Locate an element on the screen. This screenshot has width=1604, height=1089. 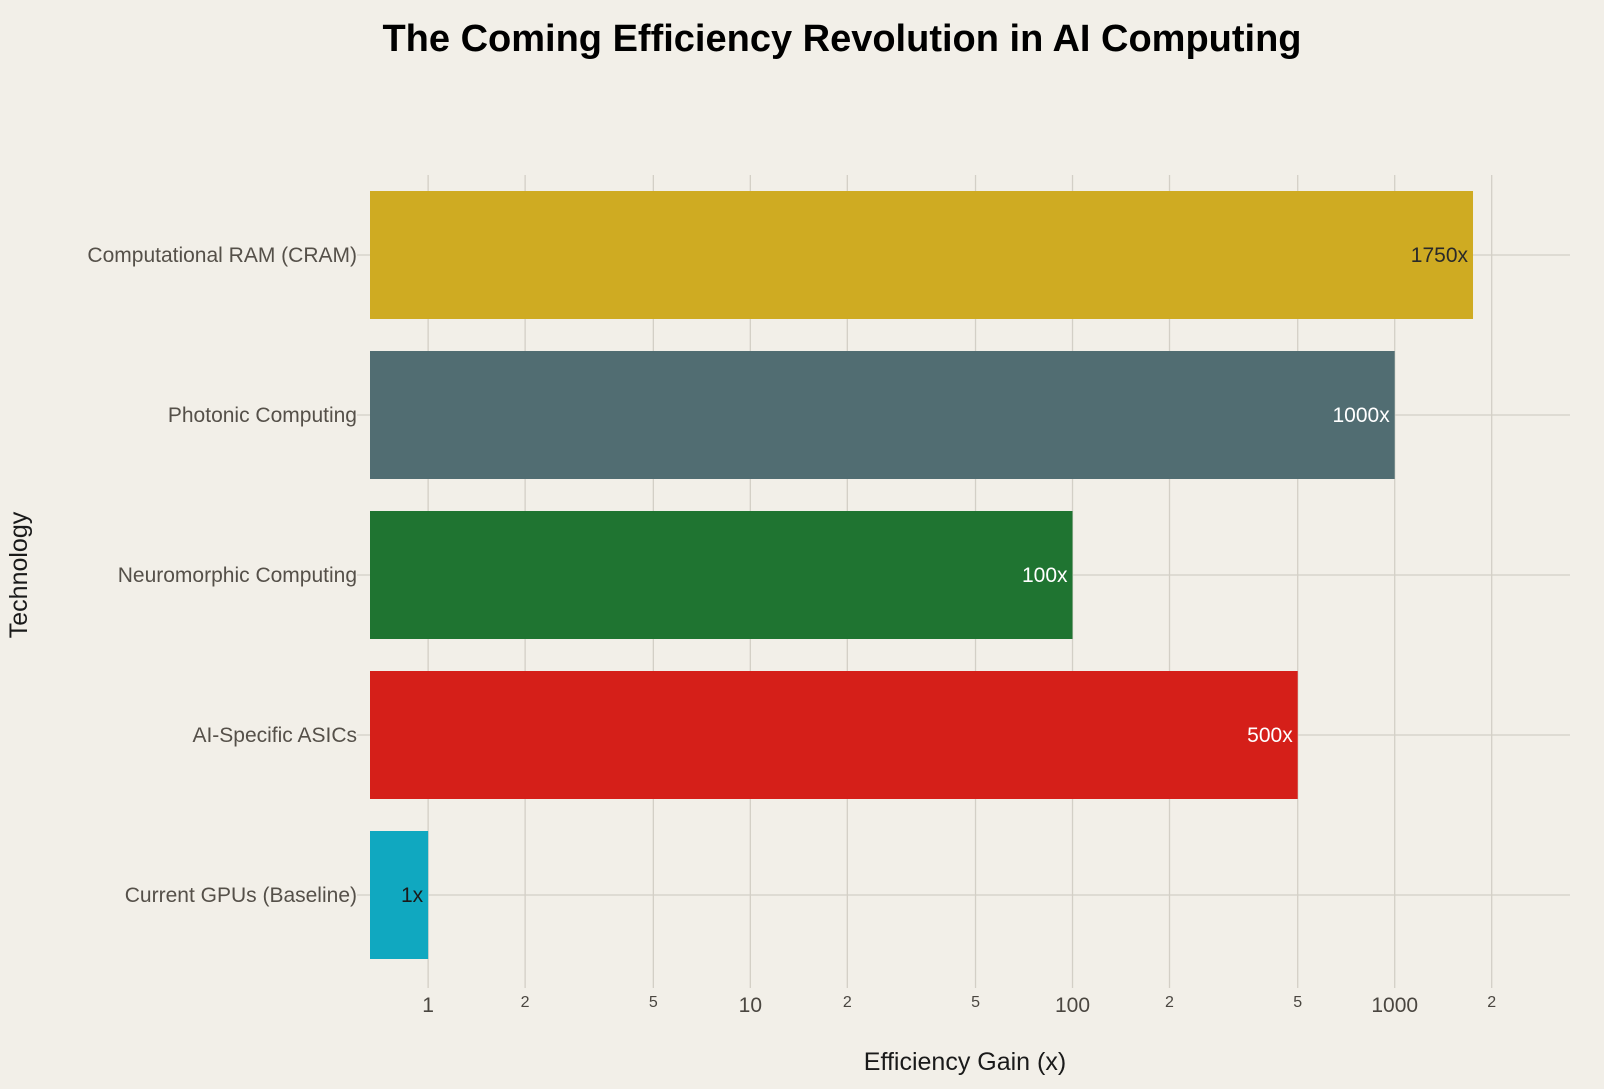
x-tick-label: 1 is located at coordinates (428, 1005).